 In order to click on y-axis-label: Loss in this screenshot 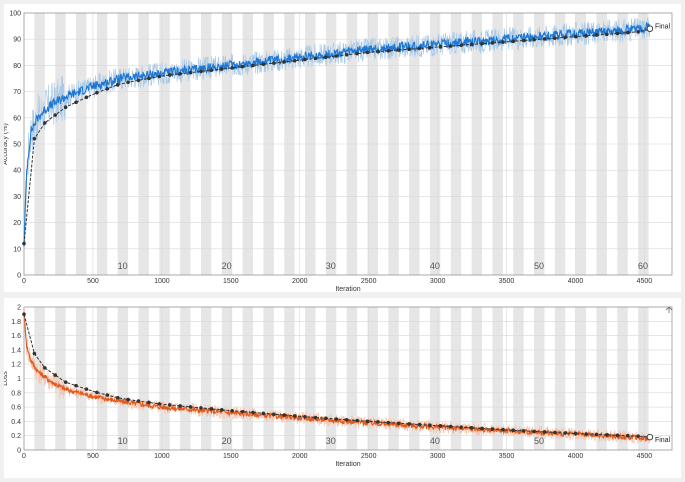, I will do `click(6, 378)`.